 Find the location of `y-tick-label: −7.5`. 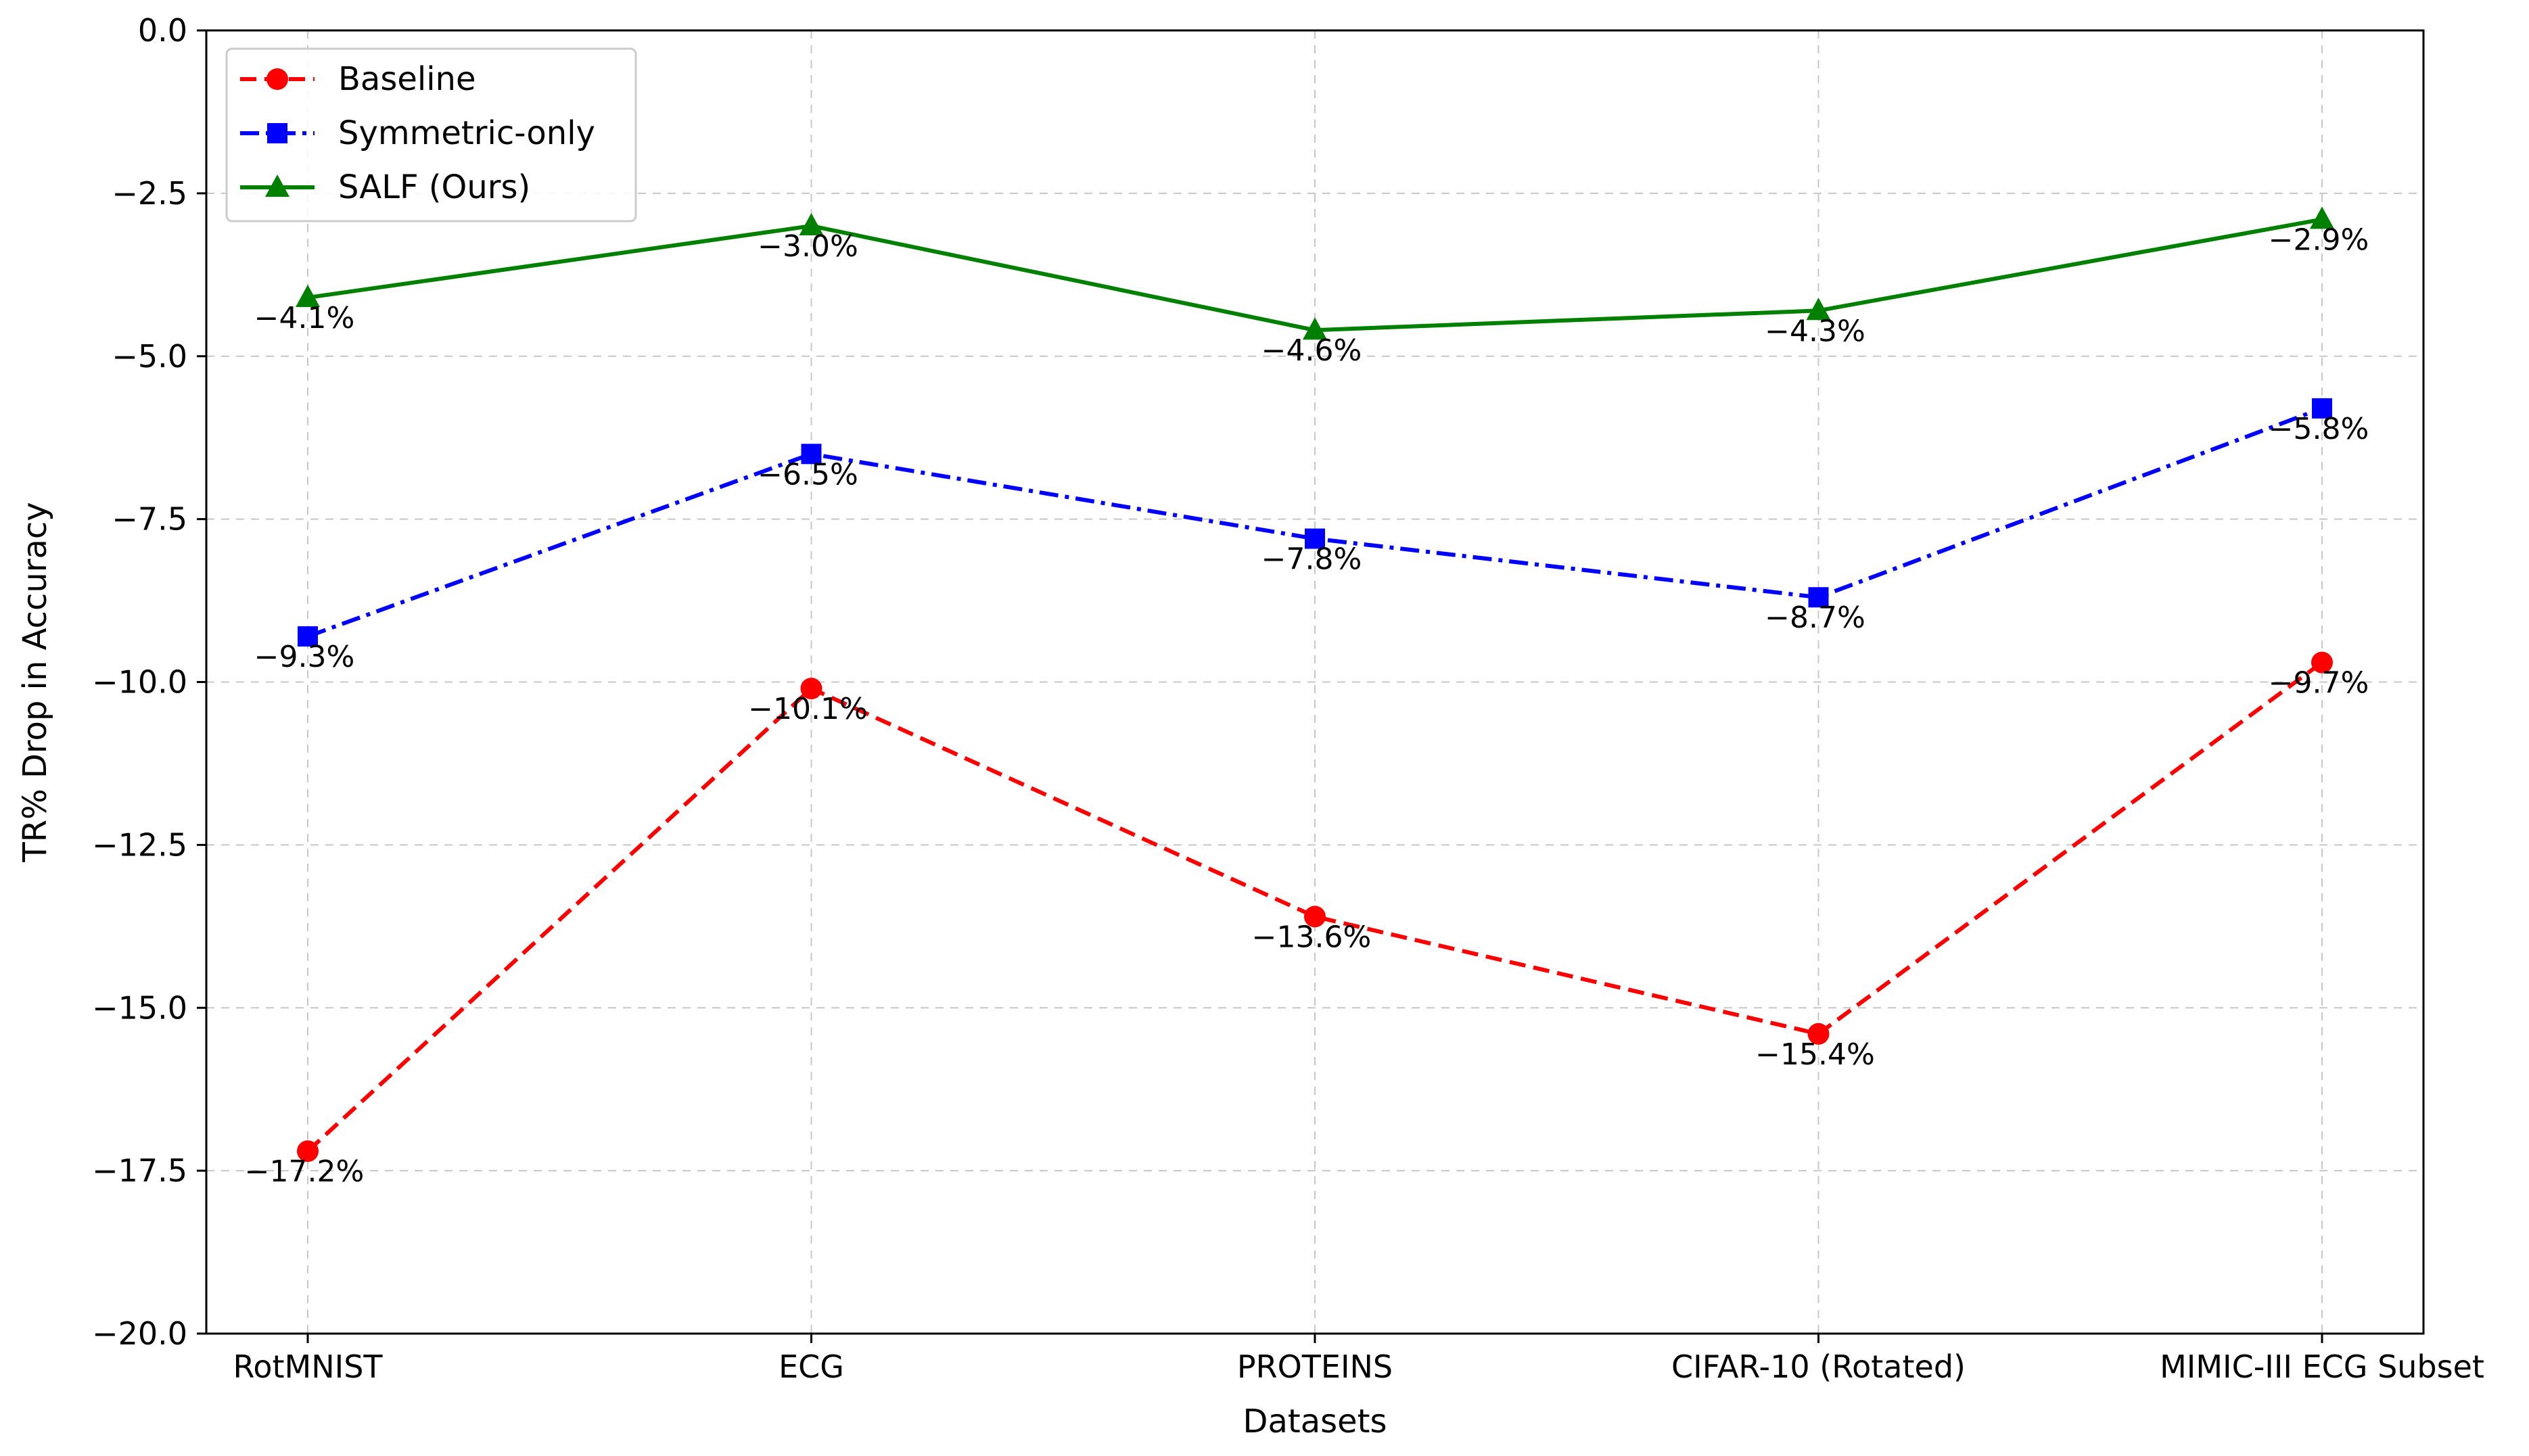

y-tick-label: −7.5 is located at coordinates (149, 520).